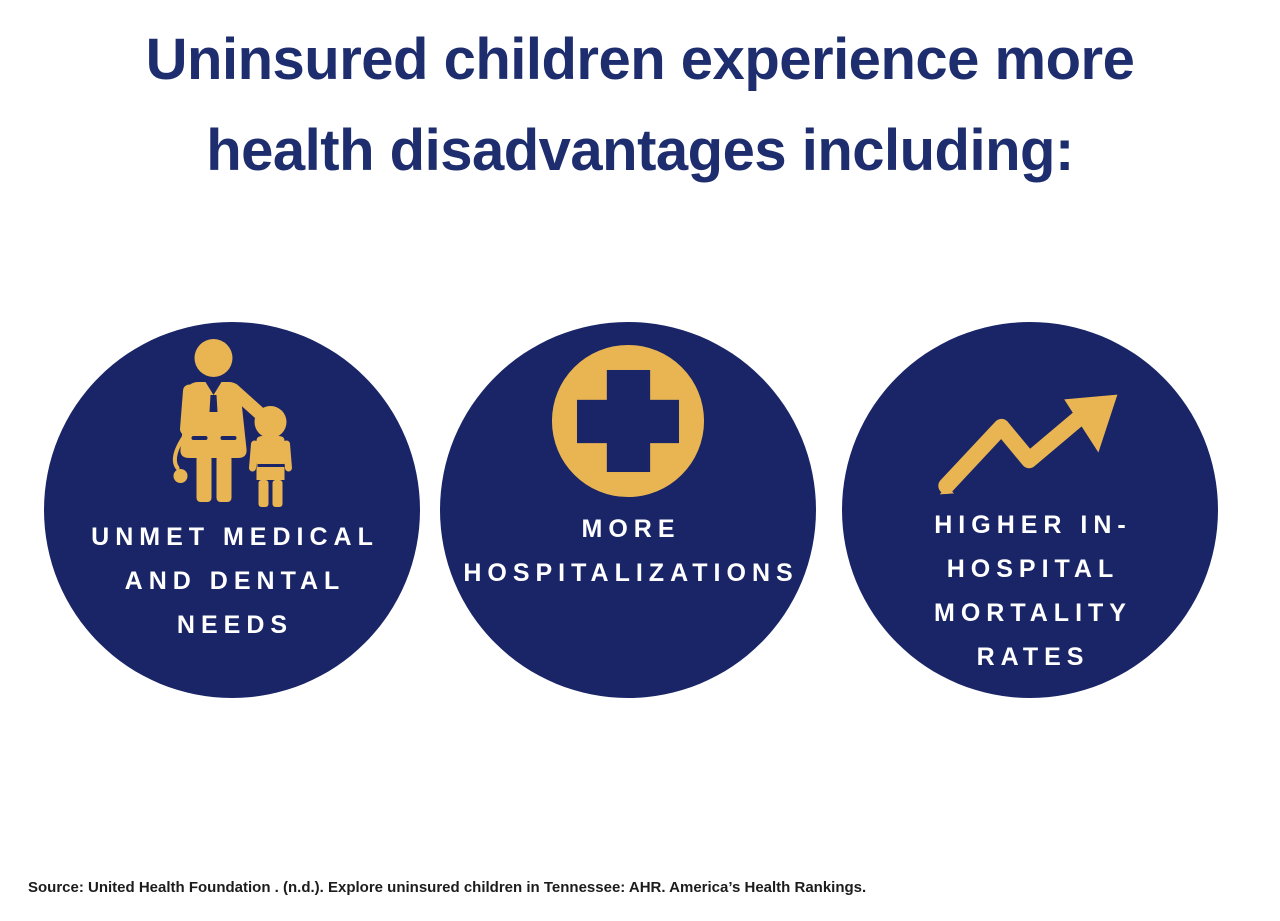 The width and height of the screenshot is (1280, 921). I want to click on doctor-and-child-icon, so click(232, 423).